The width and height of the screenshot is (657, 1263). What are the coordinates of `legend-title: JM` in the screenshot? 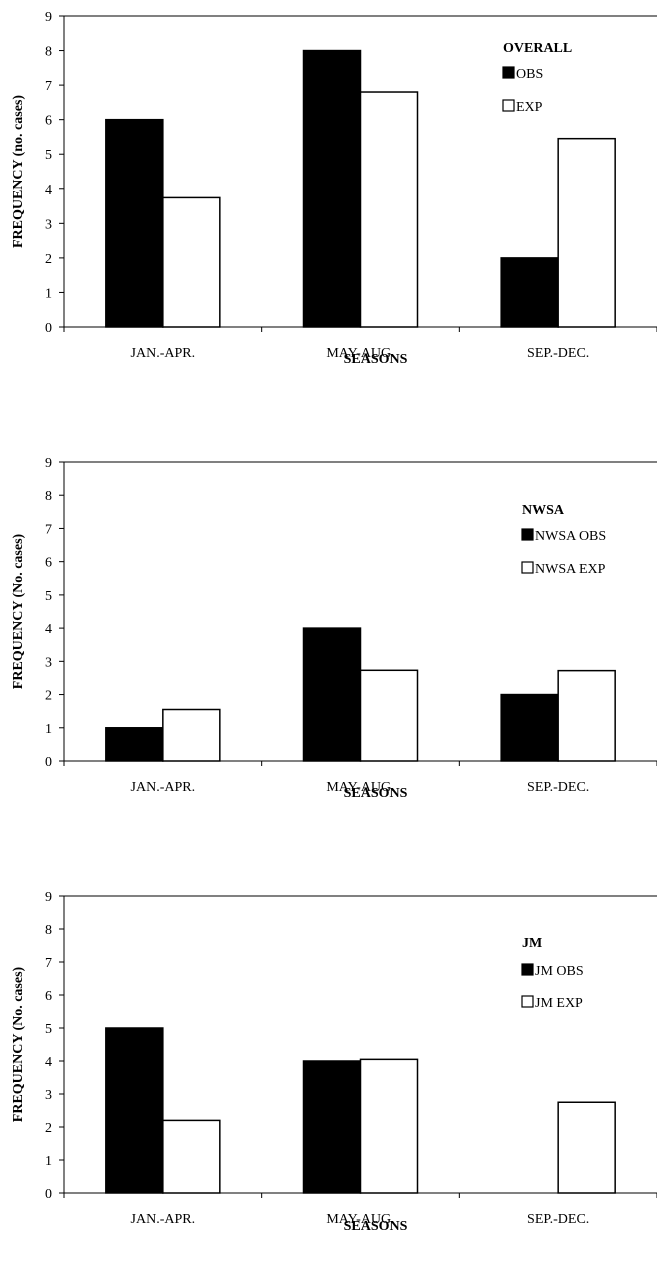 It's located at (532, 943).